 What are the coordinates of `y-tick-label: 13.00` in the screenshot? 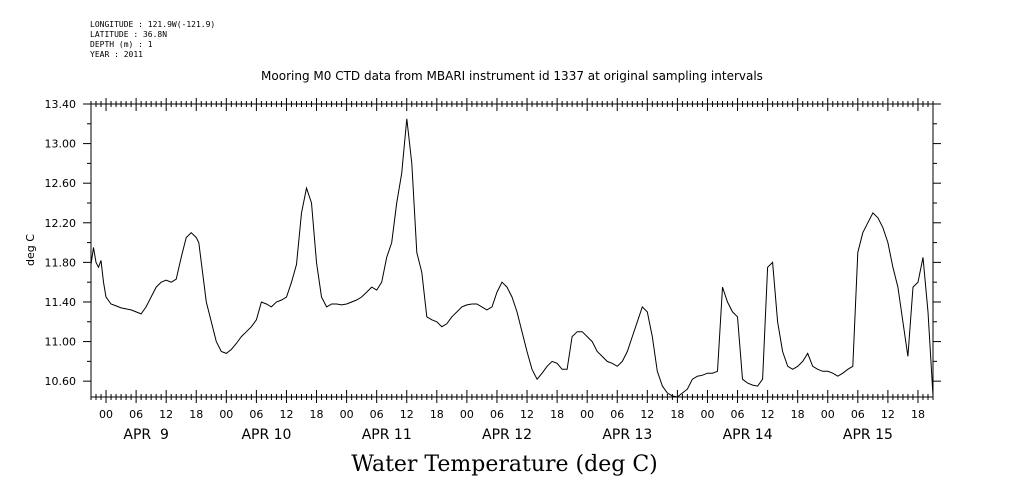 It's located at (61, 144).